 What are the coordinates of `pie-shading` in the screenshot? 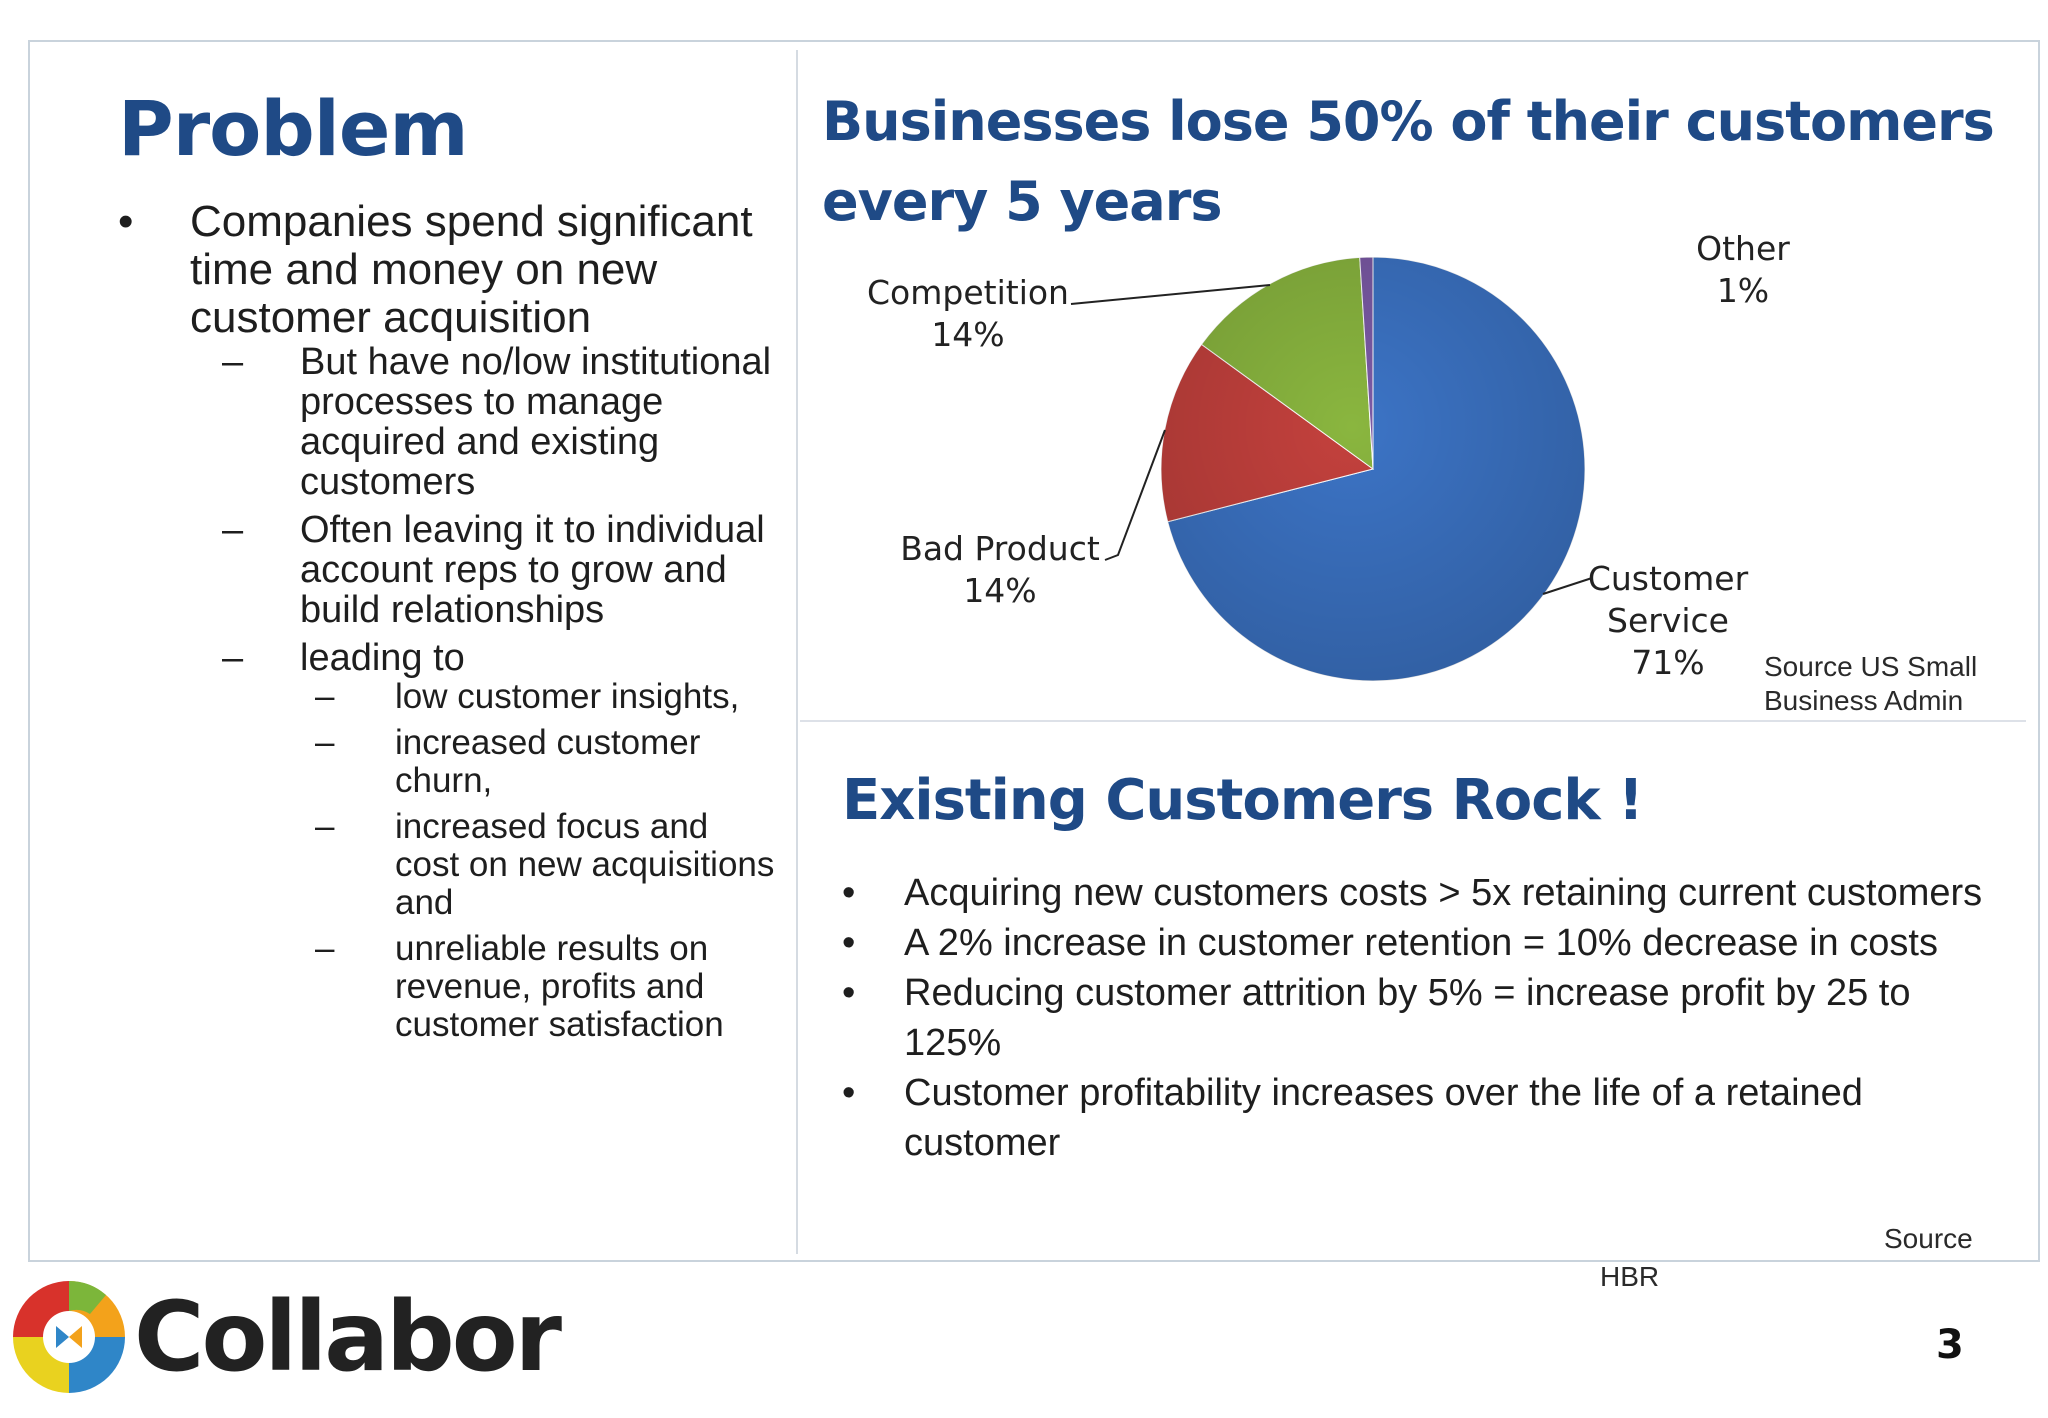 It's located at (1373, 469).